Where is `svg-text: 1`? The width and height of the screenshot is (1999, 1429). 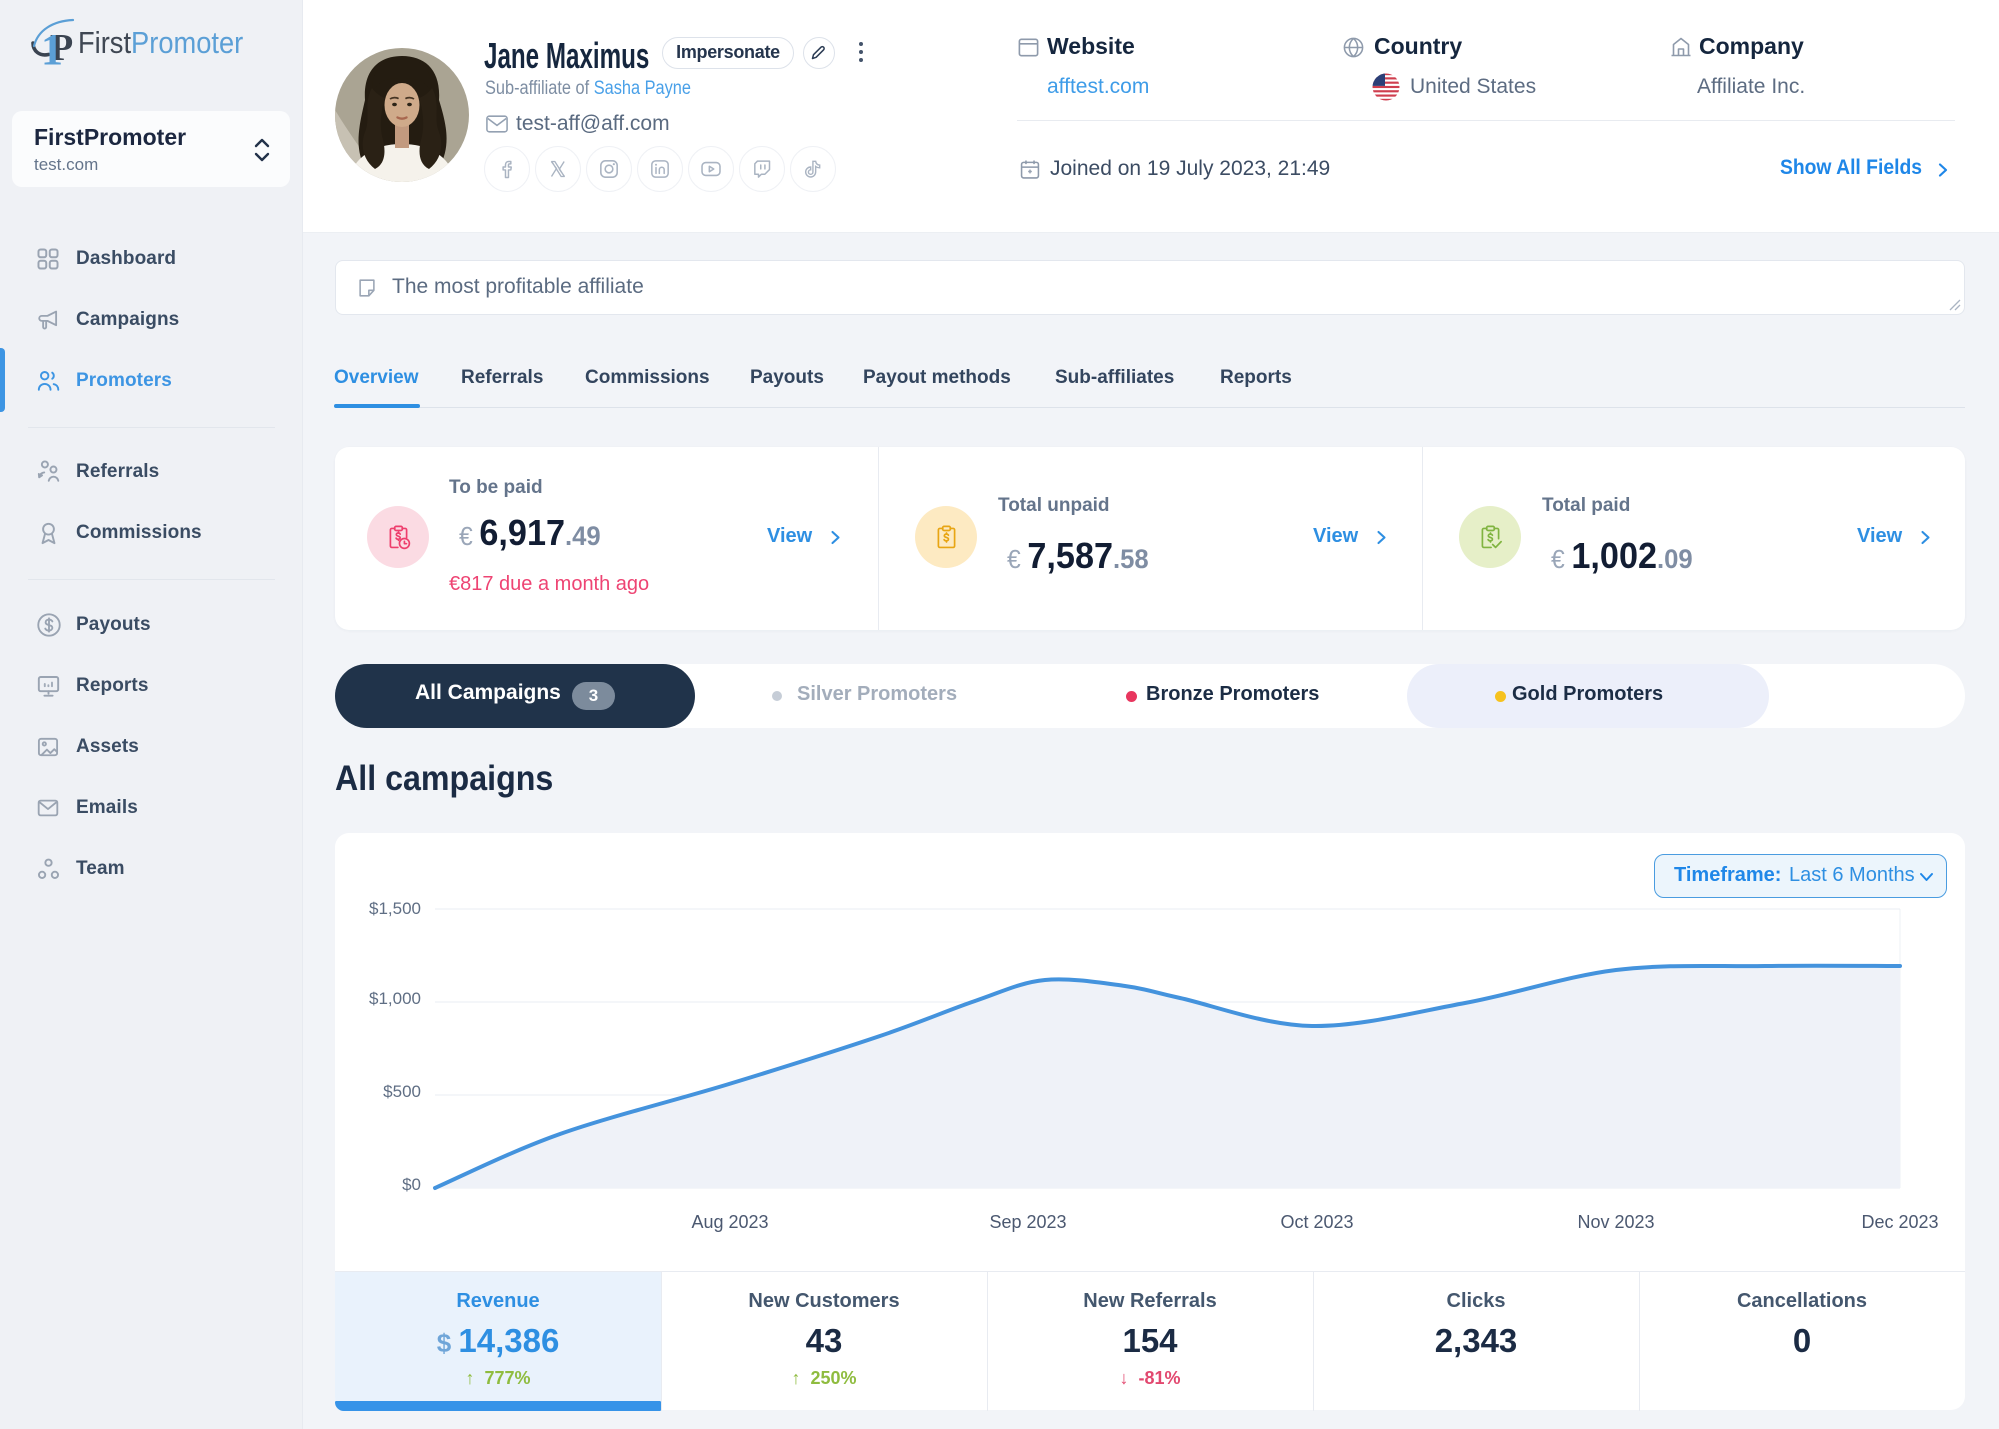 svg-text: 1 is located at coordinates (52, 46).